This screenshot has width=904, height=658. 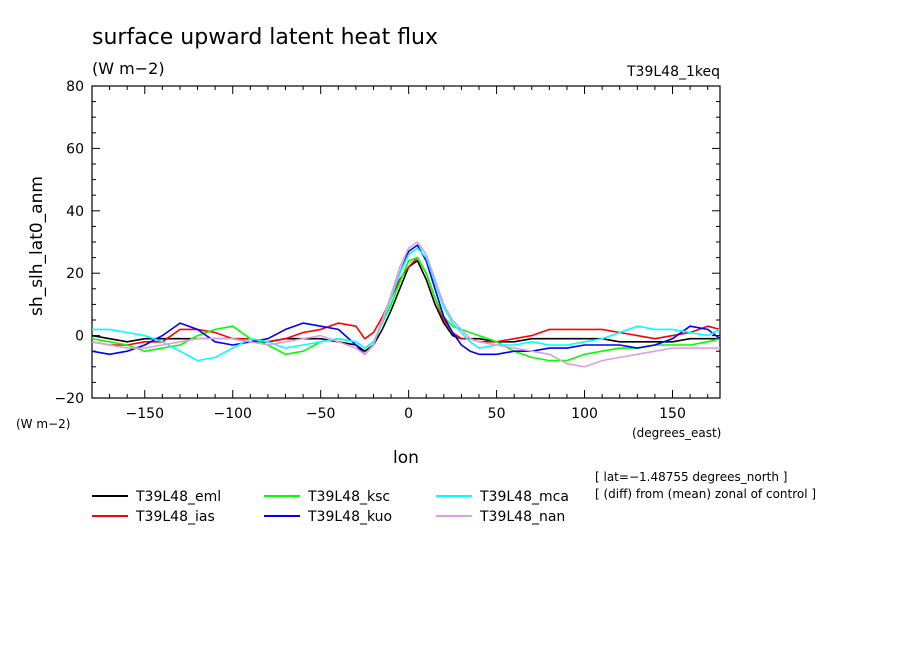 I want to click on y-tick-label: 0, so click(x=79, y=337).